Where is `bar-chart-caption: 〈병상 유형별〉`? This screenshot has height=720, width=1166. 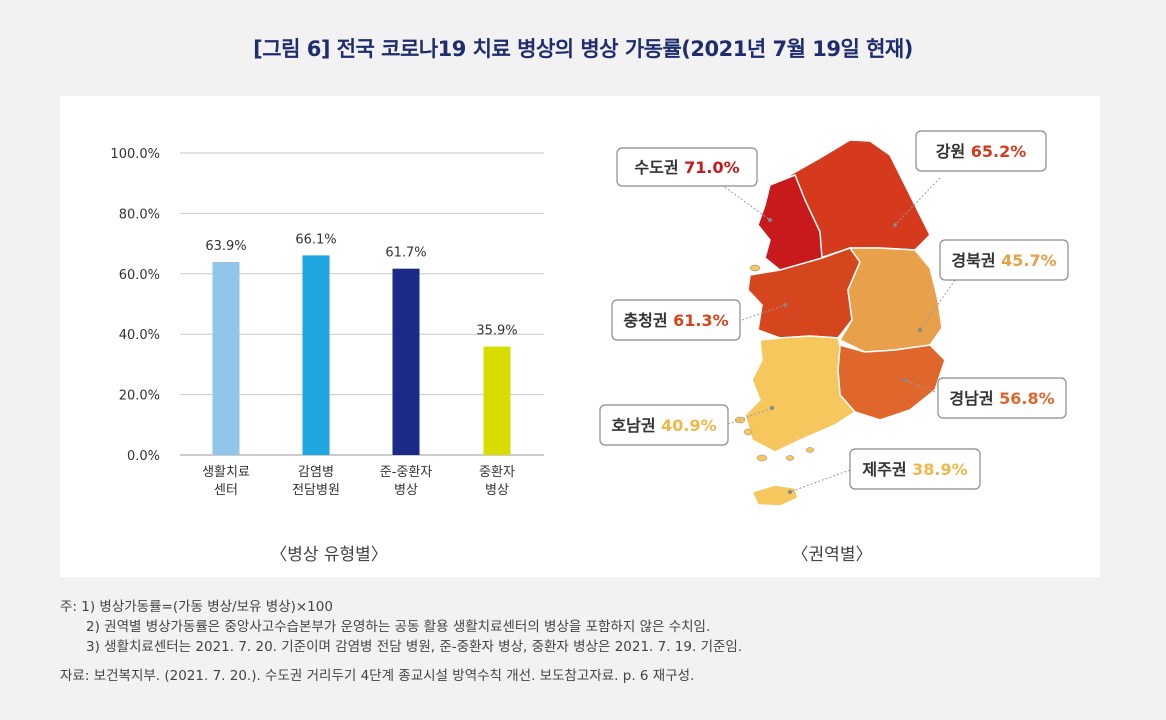 bar-chart-caption: 〈병상 유형별〉 is located at coordinates (329, 555).